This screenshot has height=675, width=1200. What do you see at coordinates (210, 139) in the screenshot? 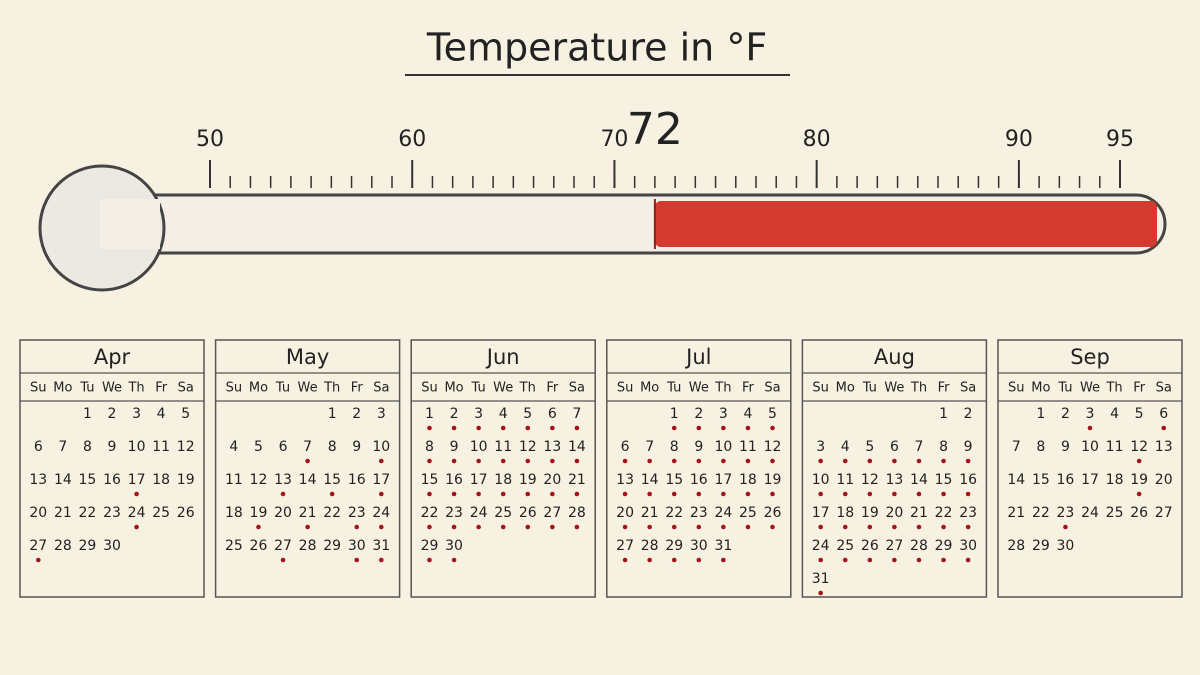
I see `scale-label: 50` at bounding box center [210, 139].